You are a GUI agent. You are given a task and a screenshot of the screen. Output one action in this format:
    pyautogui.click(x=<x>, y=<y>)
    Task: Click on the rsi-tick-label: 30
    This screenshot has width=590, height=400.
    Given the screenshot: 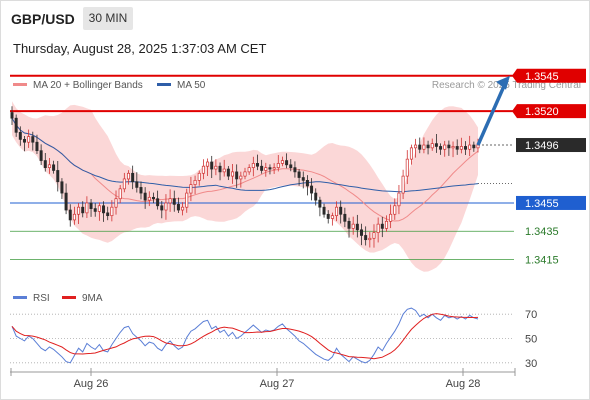 What is the action you would take?
    pyautogui.click(x=531, y=364)
    